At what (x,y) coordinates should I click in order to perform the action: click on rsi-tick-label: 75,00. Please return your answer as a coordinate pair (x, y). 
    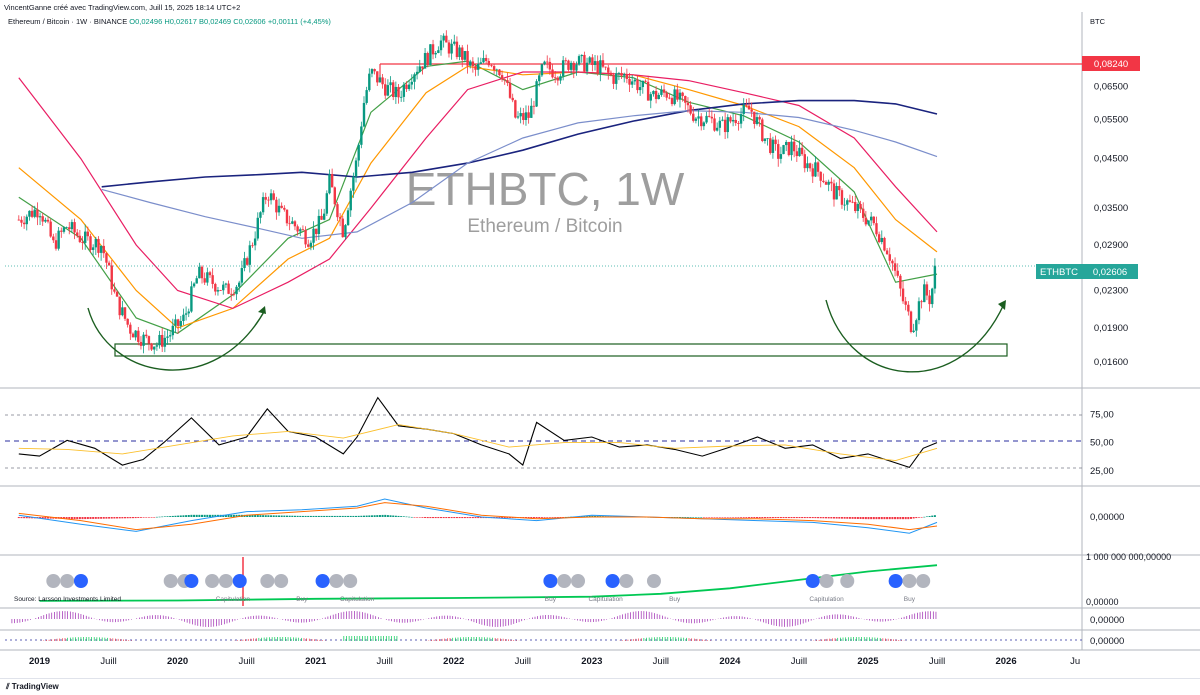
    Looking at the image, I should click on (1102, 415).